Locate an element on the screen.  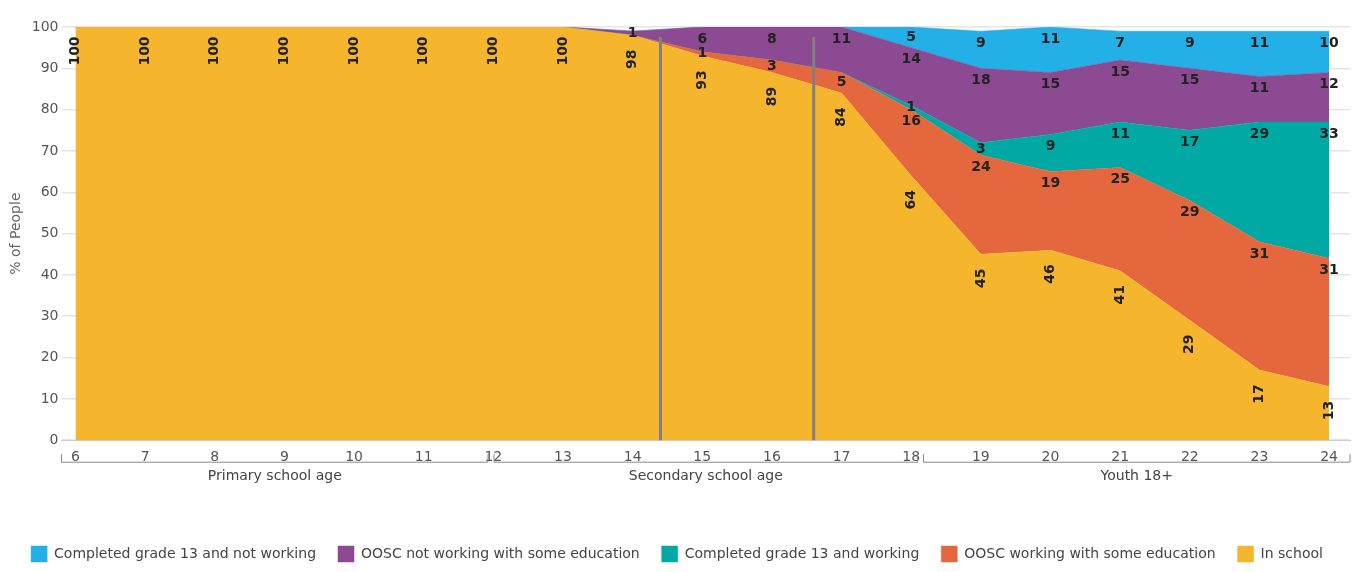
x-tick-label: 13 is located at coordinates (563, 456).